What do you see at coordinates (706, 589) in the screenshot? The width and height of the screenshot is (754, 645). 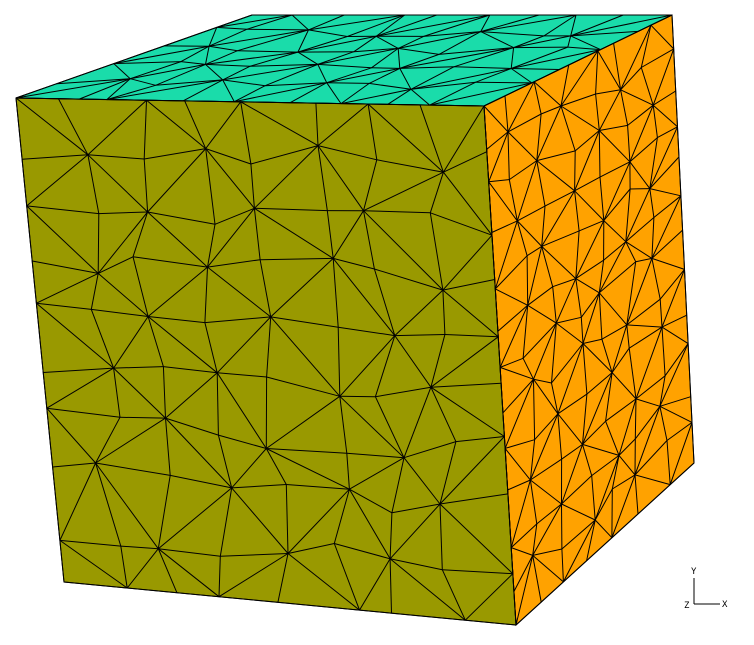 I see `axis-triad: Y X Z` at bounding box center [706, 589].